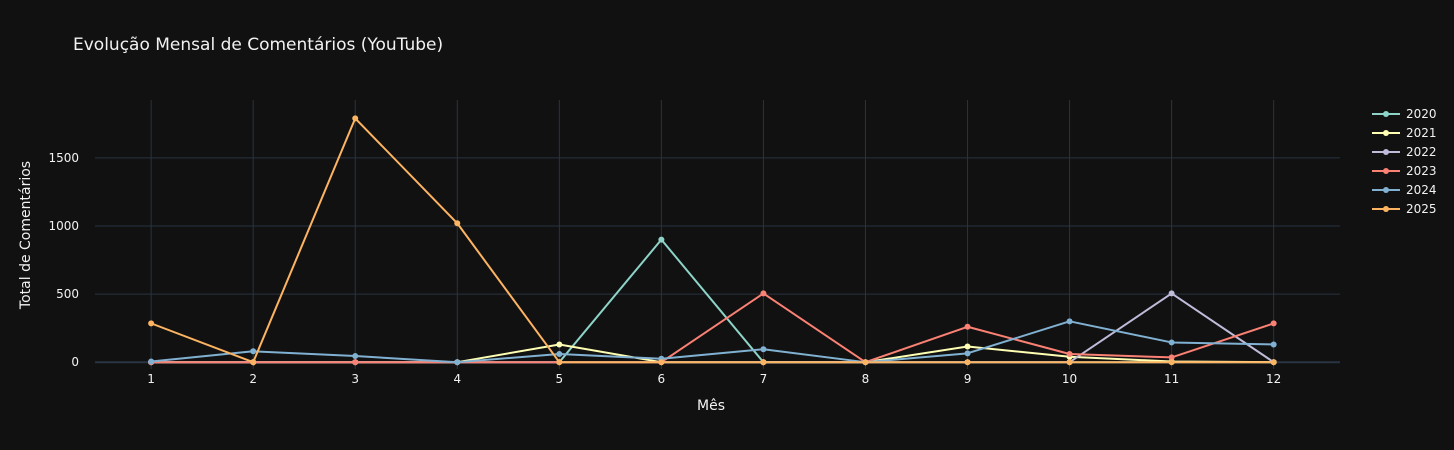  What do you see at coordinates (1171, 379) in the screenshot?
I see `x-tick-label: 11` at bounding box center [1171, 379].